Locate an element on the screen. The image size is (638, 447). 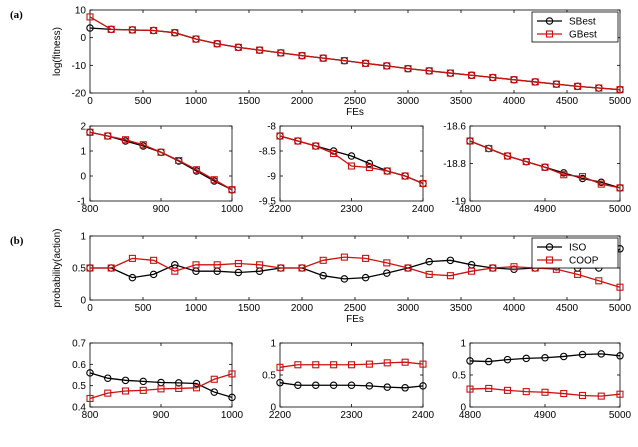
legend-marker-sbest is located at coordinates (549, 21).